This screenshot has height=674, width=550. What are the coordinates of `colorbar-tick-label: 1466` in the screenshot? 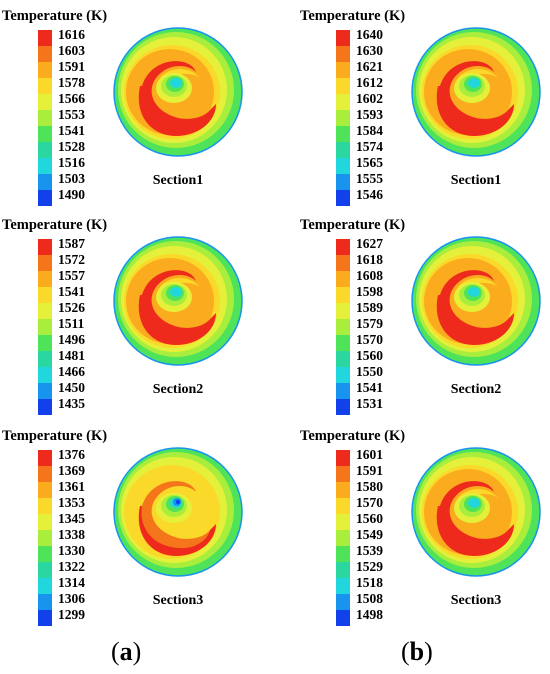 It's located at (71, 371).